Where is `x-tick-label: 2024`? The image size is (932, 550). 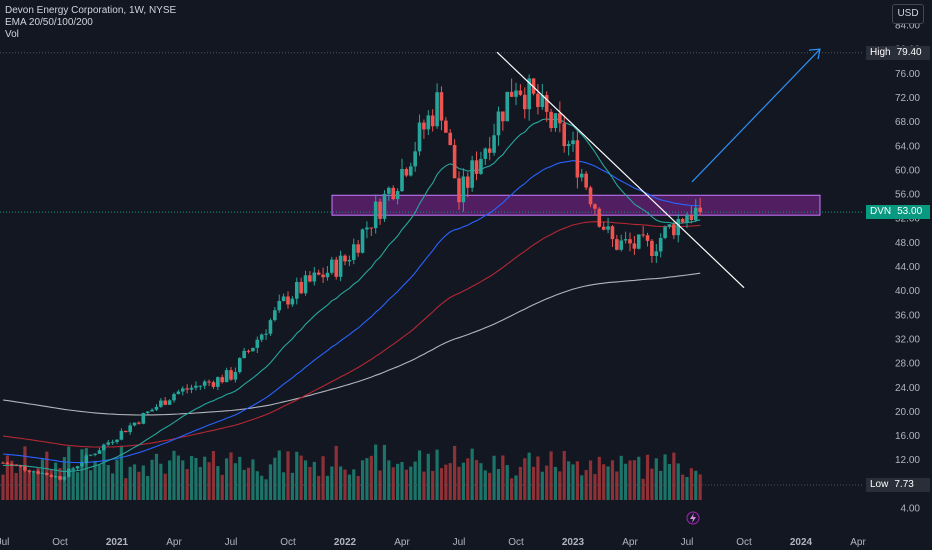 x-tick-label: 2024 is located at coordinates (801, 542).